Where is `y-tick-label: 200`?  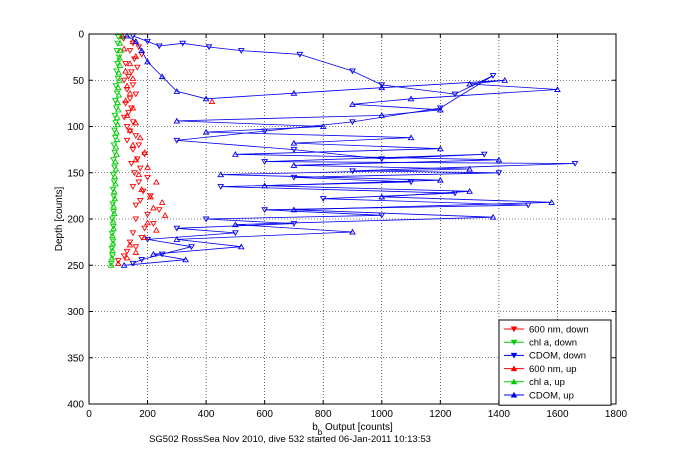 y-tick-label: 200 is located at coordinates (75, 220).